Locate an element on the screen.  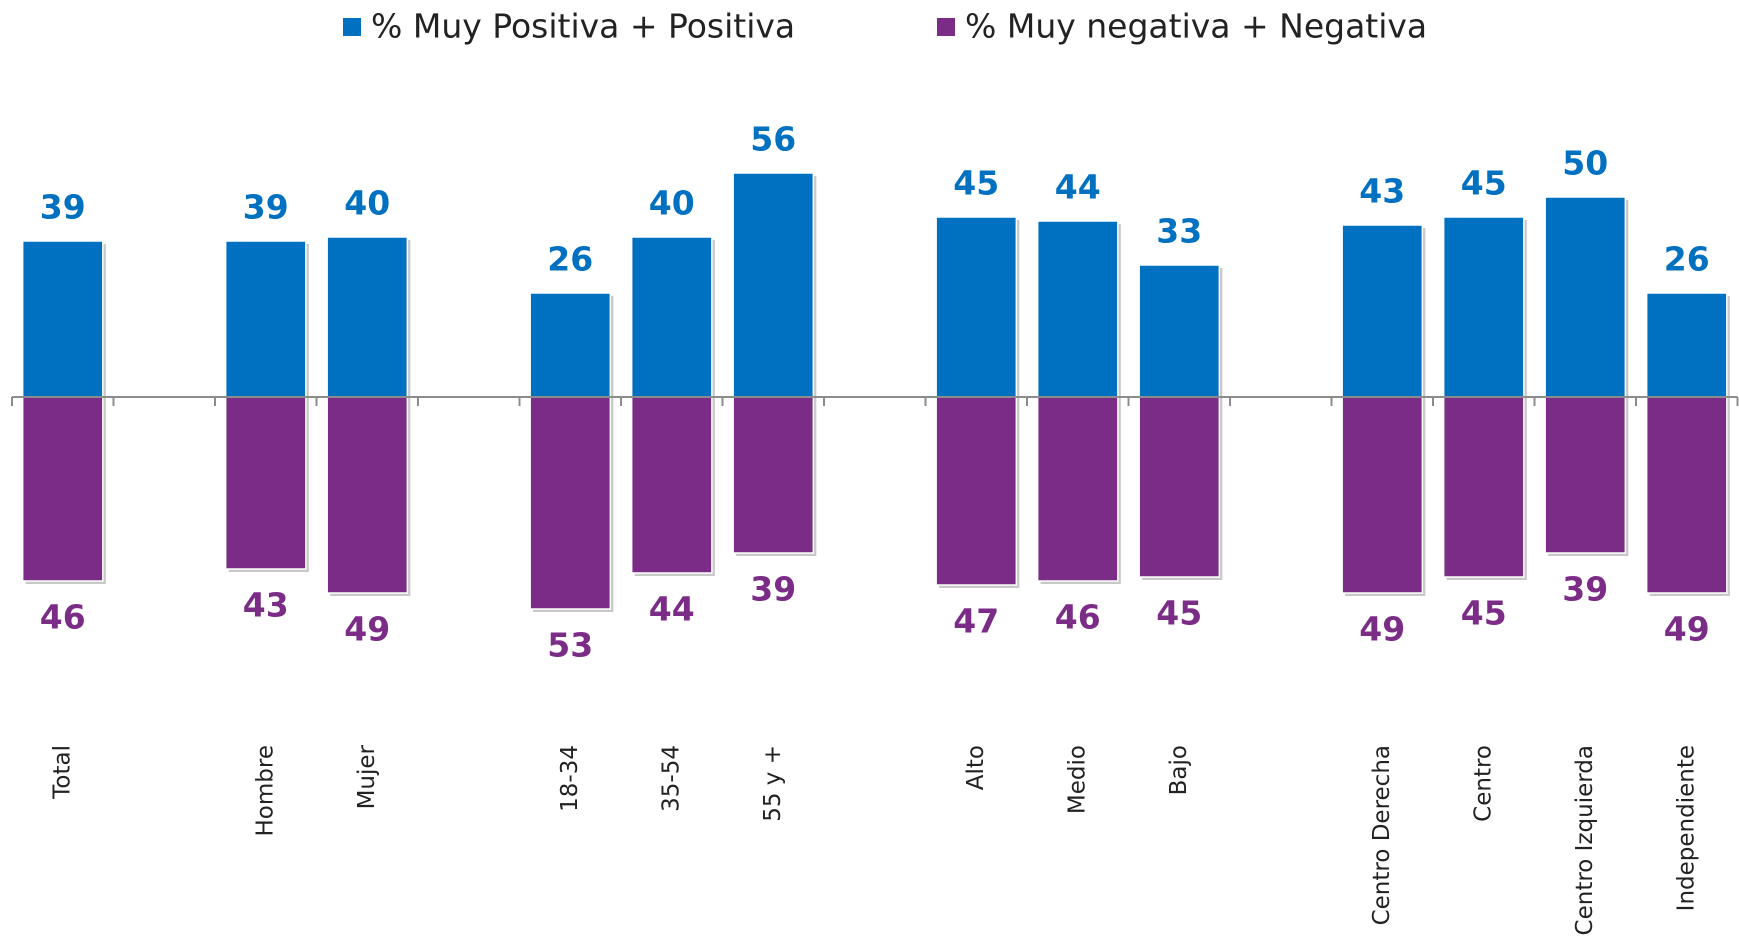
legend-label: % Muy Positiva + Positiva is located at coordinates (583, 26).